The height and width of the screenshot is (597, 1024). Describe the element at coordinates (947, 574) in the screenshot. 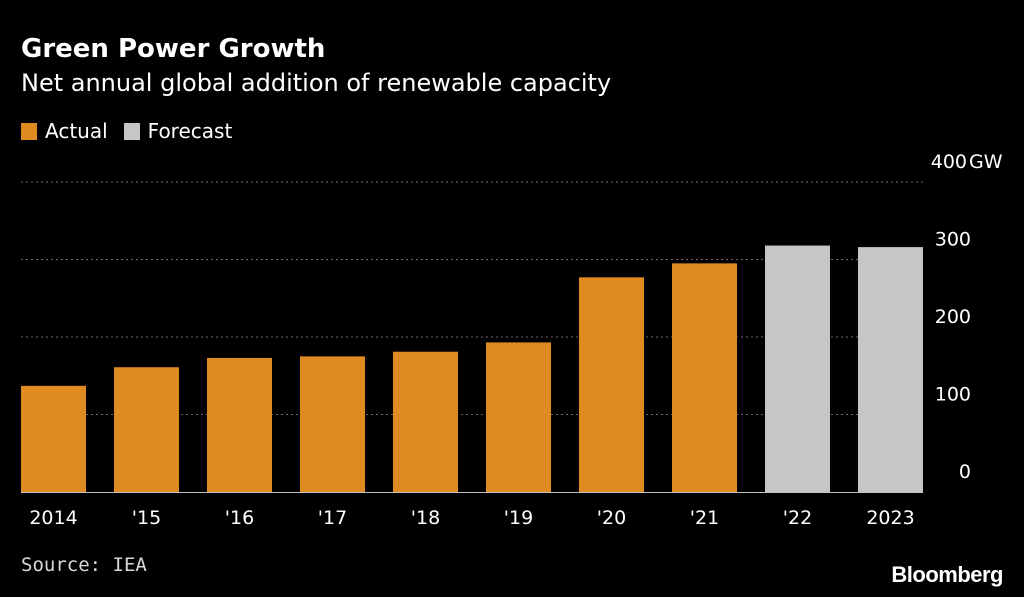

I see `bloomberg-logo: Bloomberg` at that location.